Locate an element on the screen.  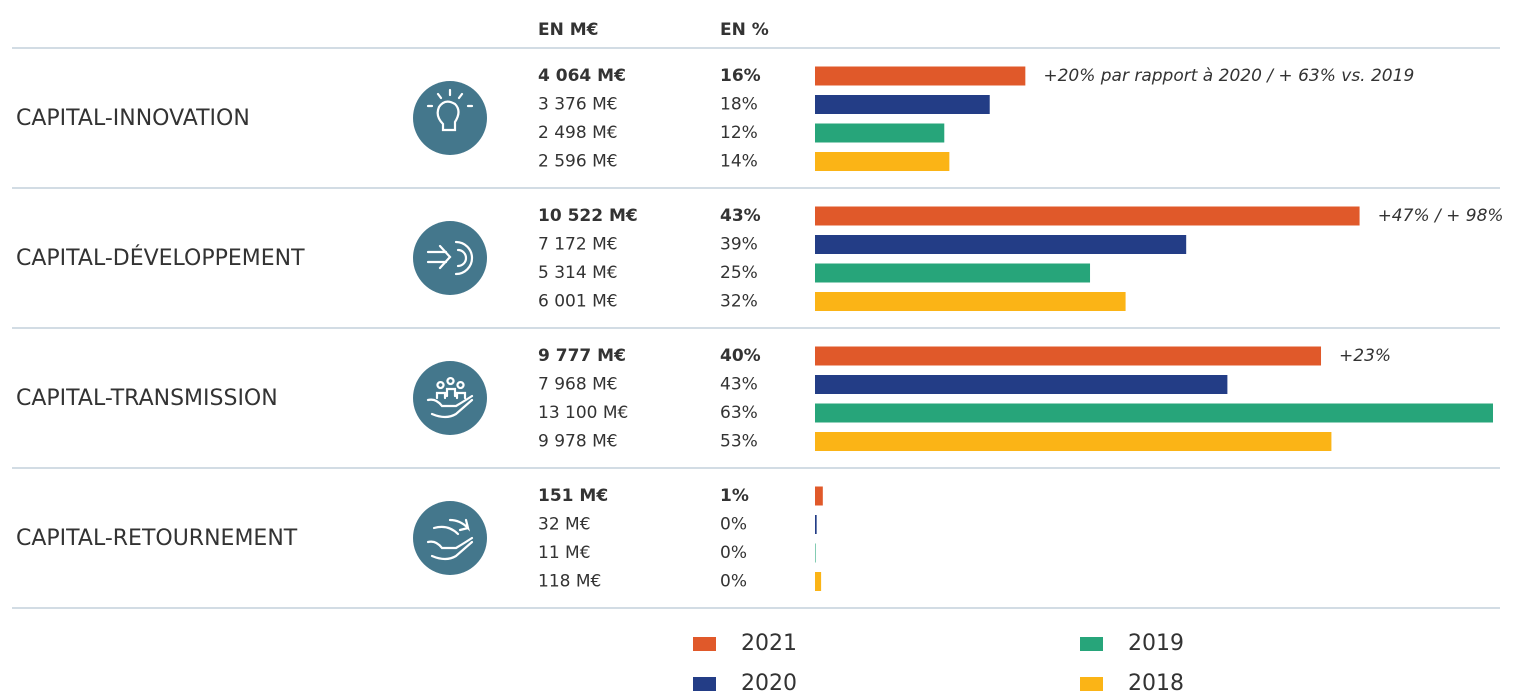
legend-label: 2021 is located at coordinates (769, 643).